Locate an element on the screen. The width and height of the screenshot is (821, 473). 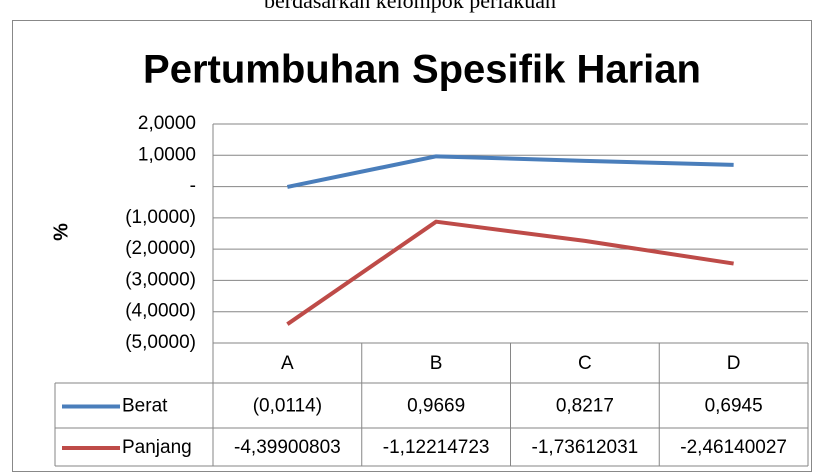
data-label: (0,0114) is located at coordinates (287, 406).